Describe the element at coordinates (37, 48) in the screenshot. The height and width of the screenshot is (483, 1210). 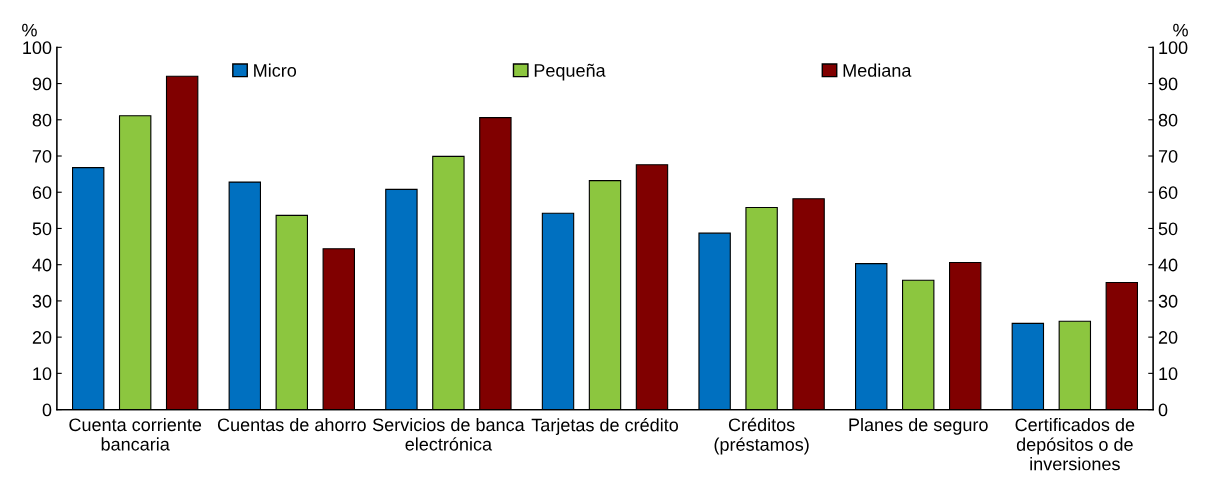
I see `y-tick-label: 100` at that location.